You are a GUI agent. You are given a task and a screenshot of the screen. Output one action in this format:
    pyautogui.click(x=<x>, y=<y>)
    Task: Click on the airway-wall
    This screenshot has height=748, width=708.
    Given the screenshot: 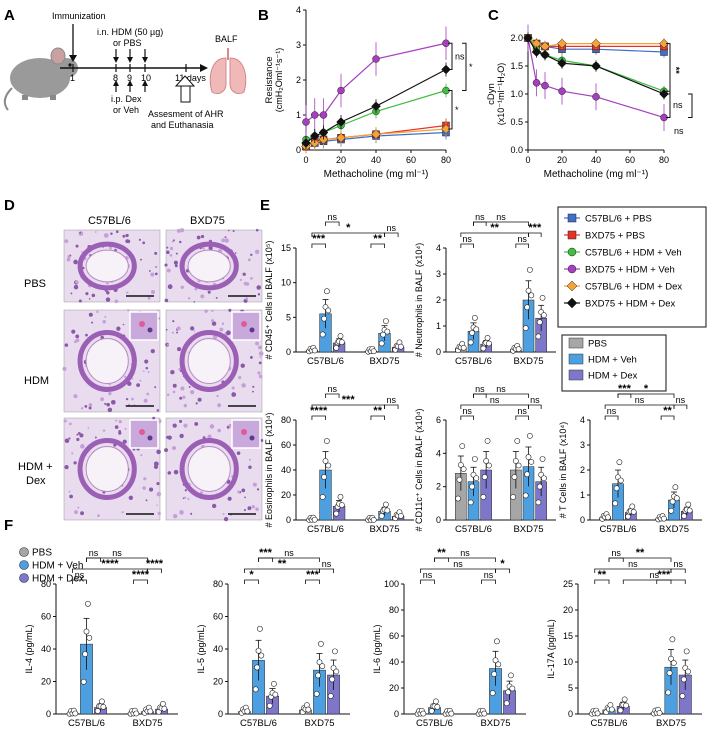 What is the action you would take?
    pyautogui.click(x=107, y=361)
    